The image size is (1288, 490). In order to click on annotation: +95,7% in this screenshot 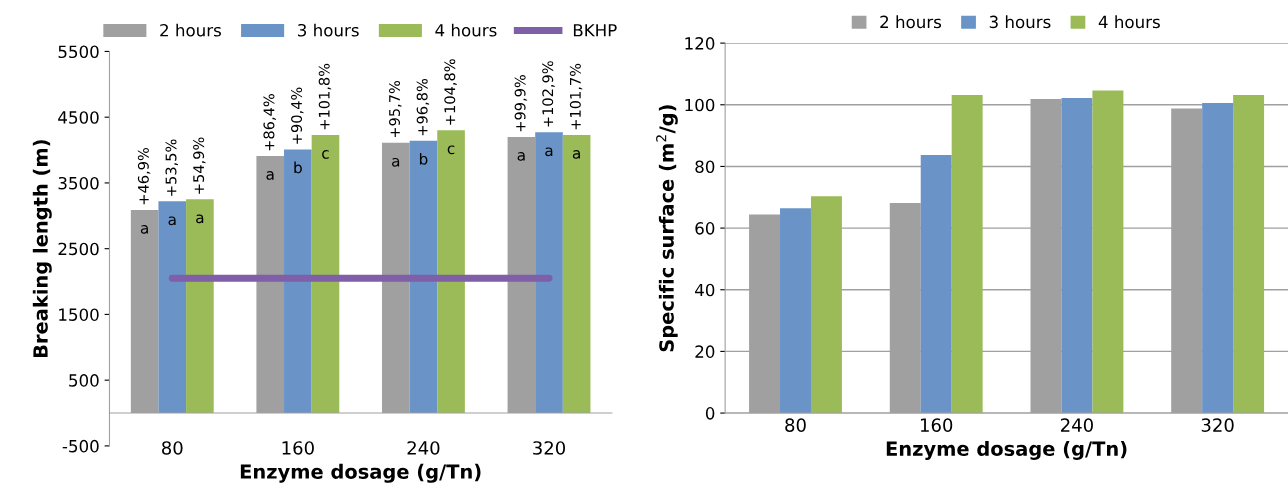, I will do `click(395, 109)`.